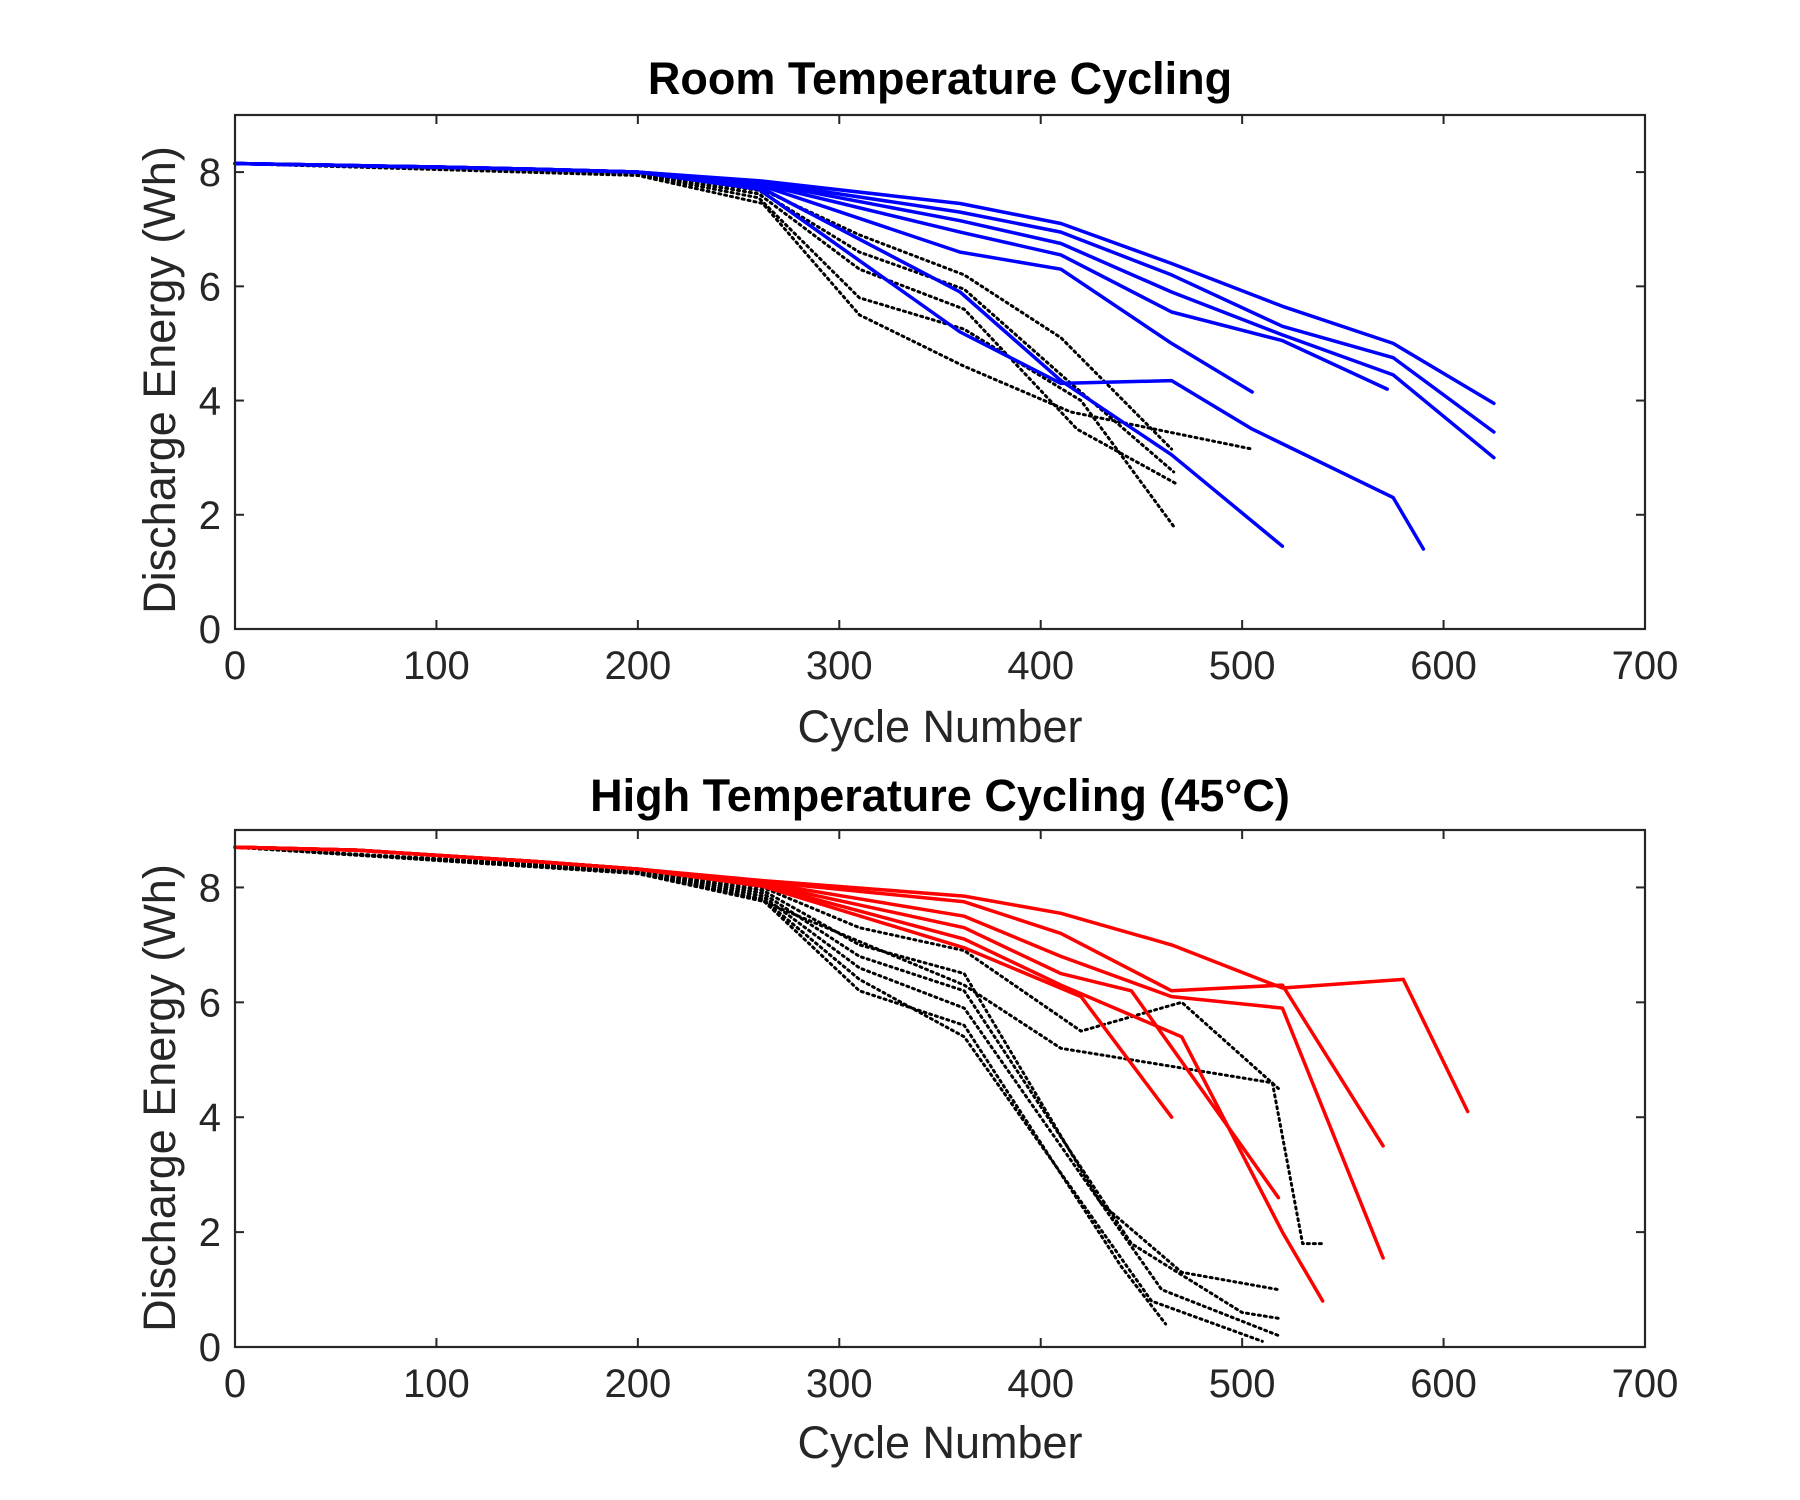 This screenshot has height=1500, width=1800. Describe the element at coordinates (159, 380) in the screenshot. I see `room-y-axis-label: Discharge Energy (Wh)` at that location.